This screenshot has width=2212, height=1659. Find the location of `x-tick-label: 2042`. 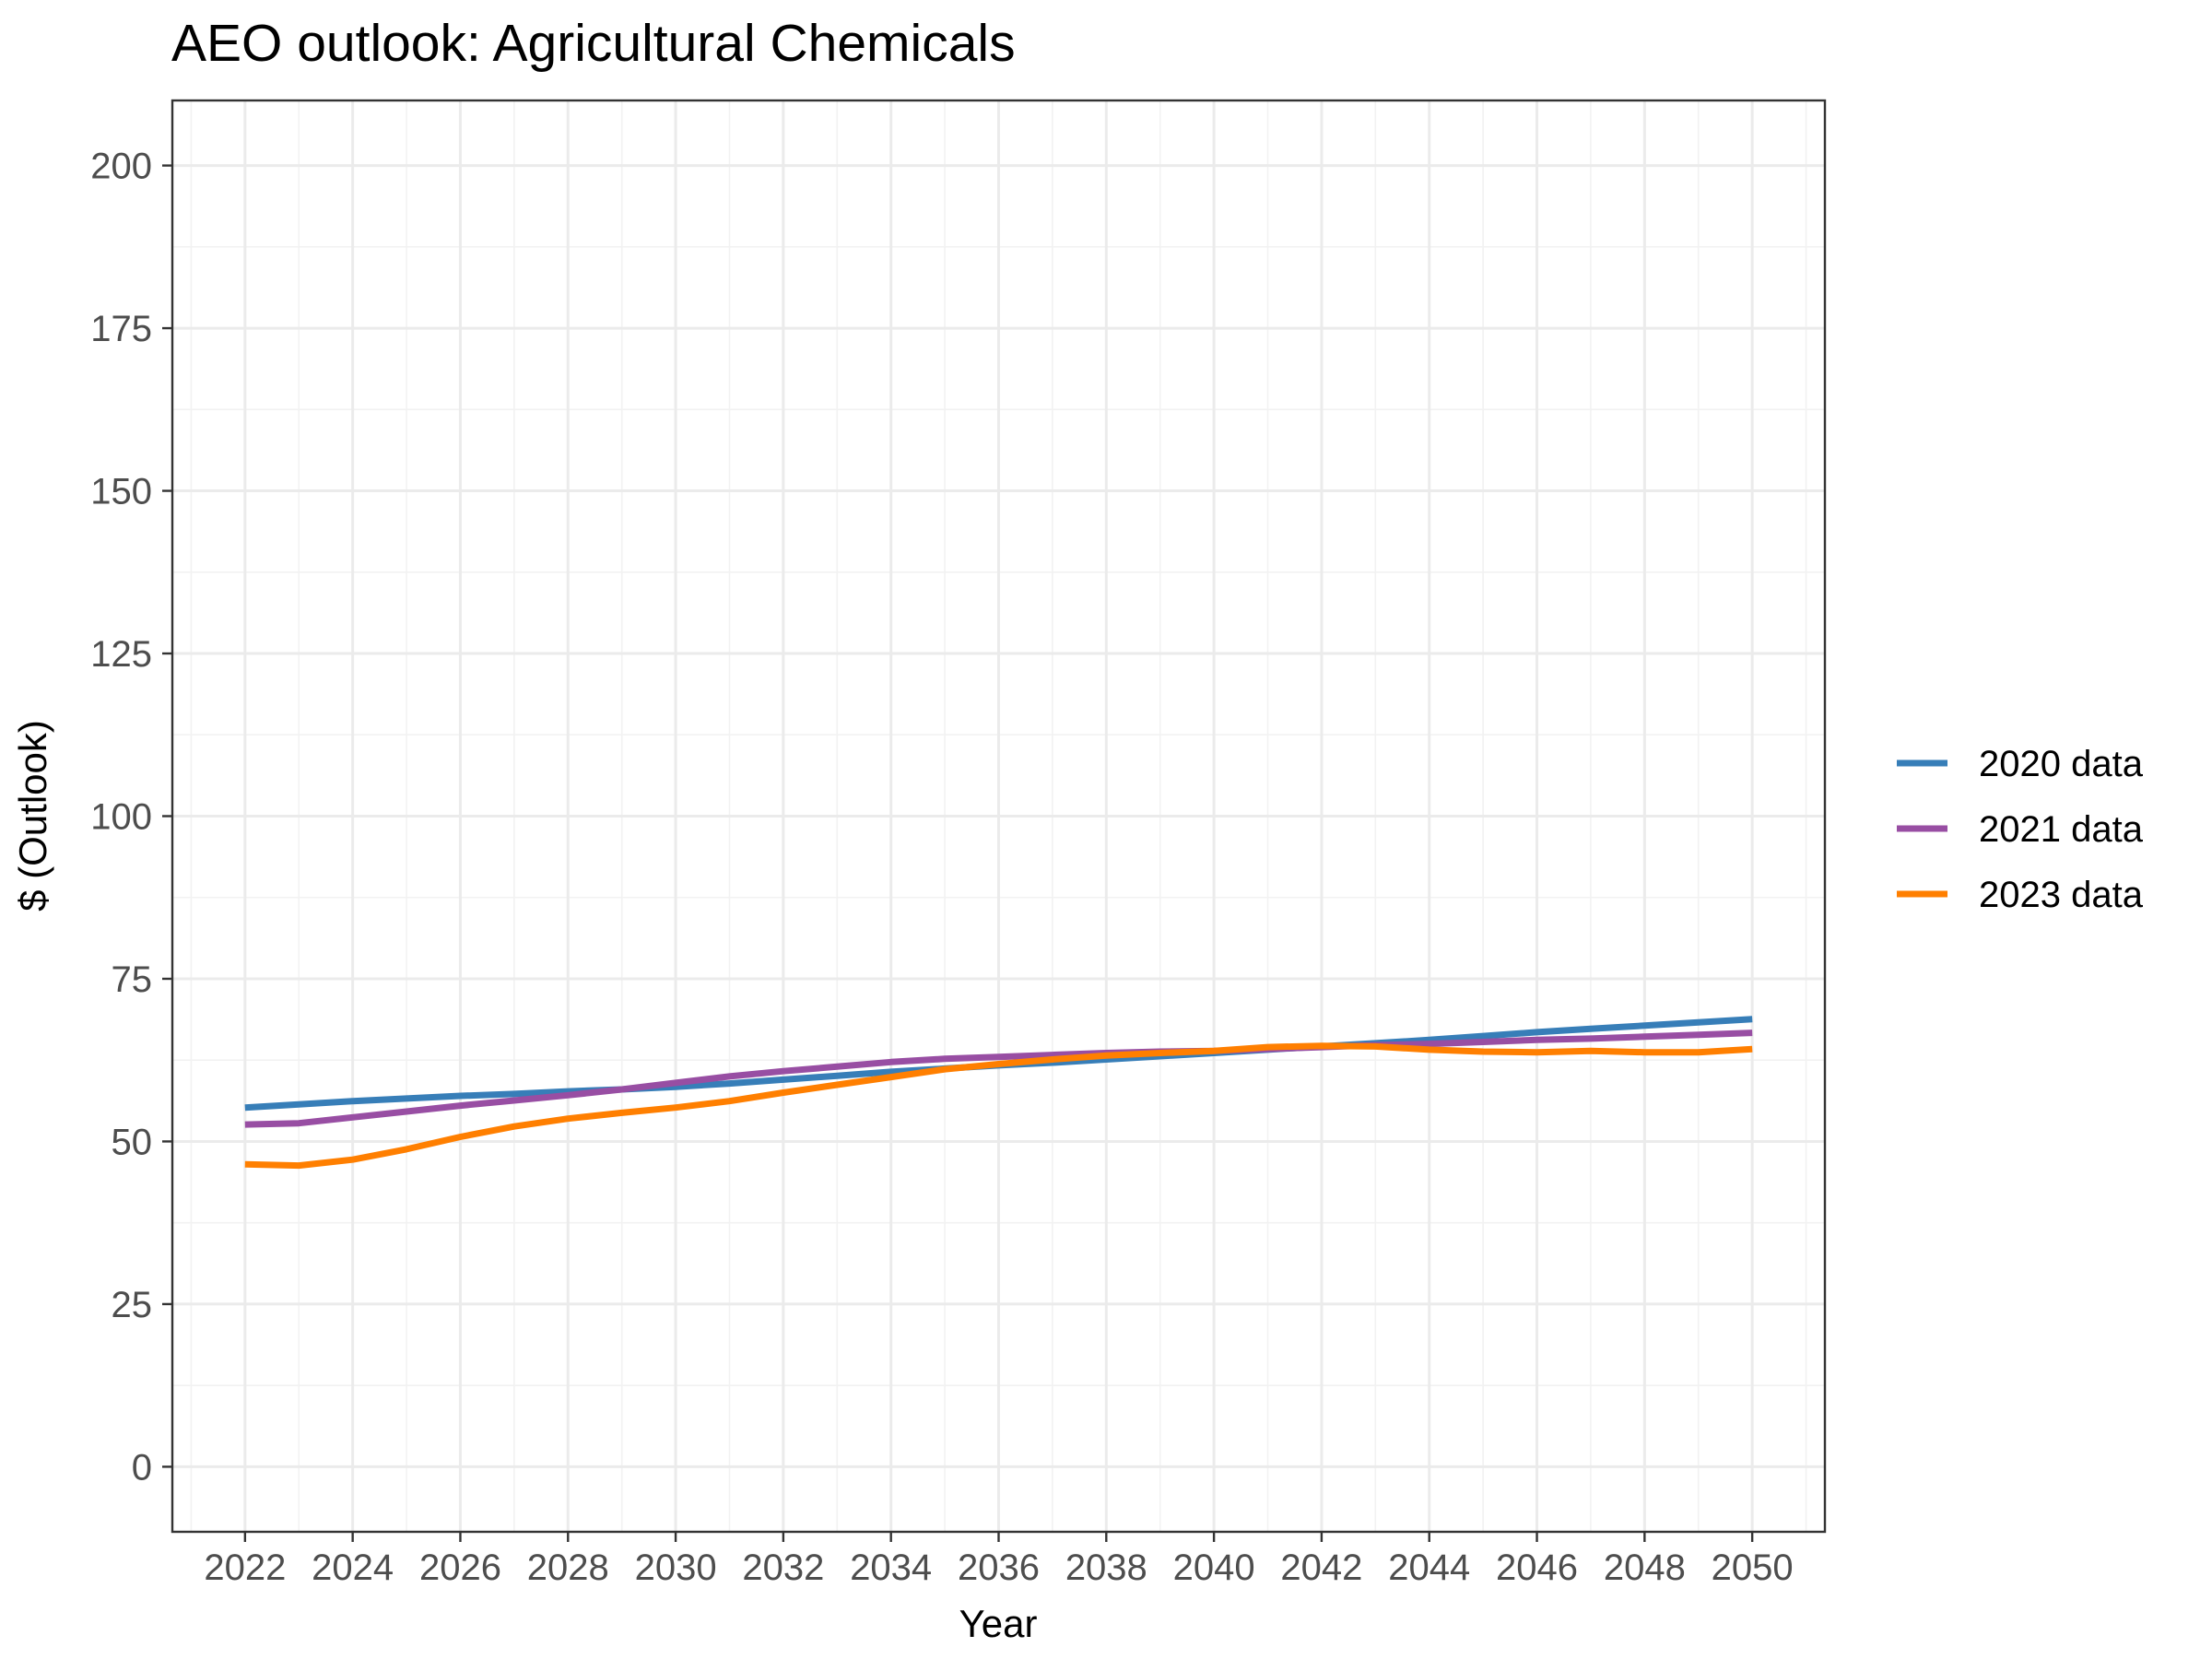

x-tick-label: 2042 is located at coordinates (1321, 1567).